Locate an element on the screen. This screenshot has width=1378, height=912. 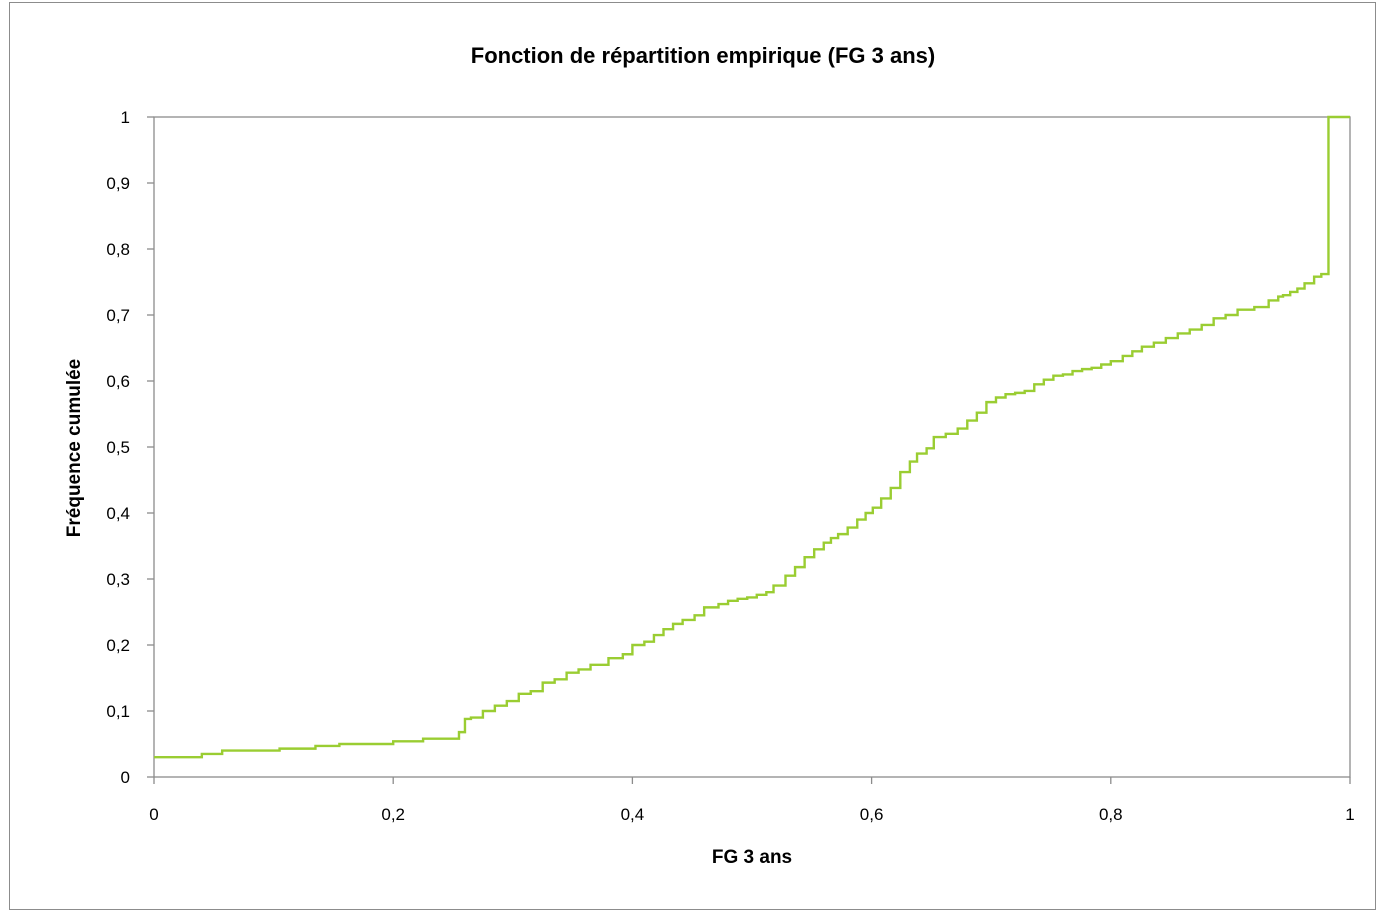
x-tick-label: 0,4 is located at coordinates (633, 814).